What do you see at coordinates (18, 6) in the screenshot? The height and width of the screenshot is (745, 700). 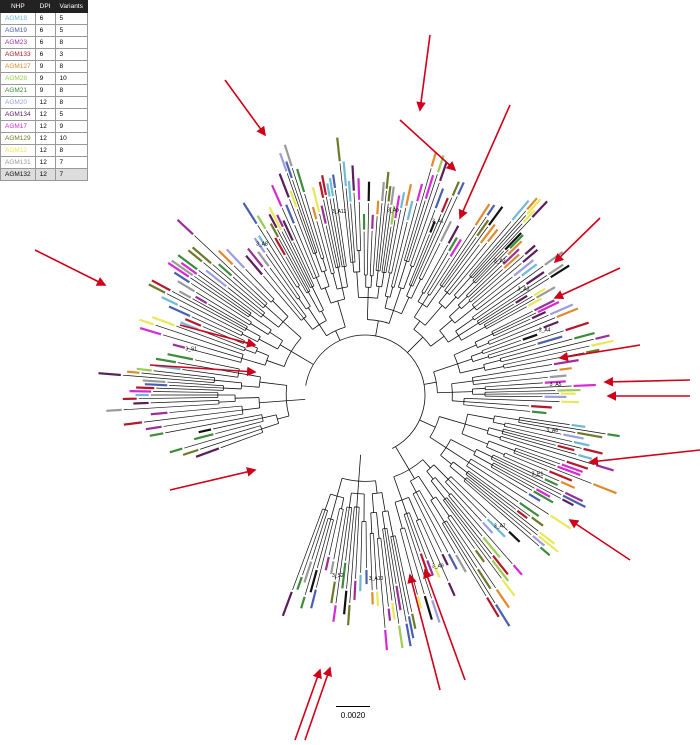 I see `legend-header-nhp: NHP` at bounding box center [18, 6].